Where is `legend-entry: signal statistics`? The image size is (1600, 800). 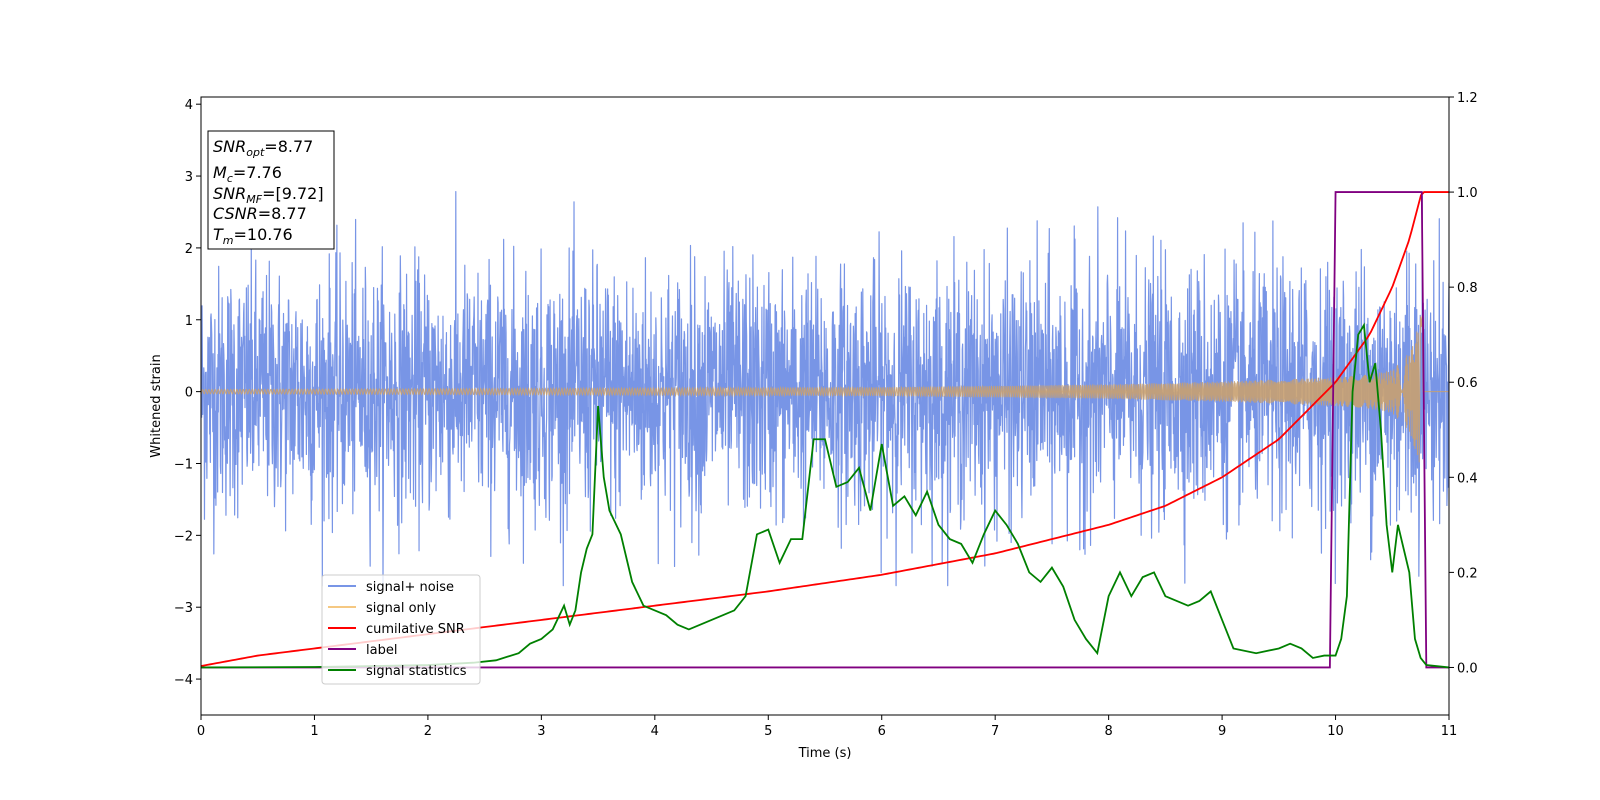
legend-entry: signal statistics is located at coordinates (416, 671).